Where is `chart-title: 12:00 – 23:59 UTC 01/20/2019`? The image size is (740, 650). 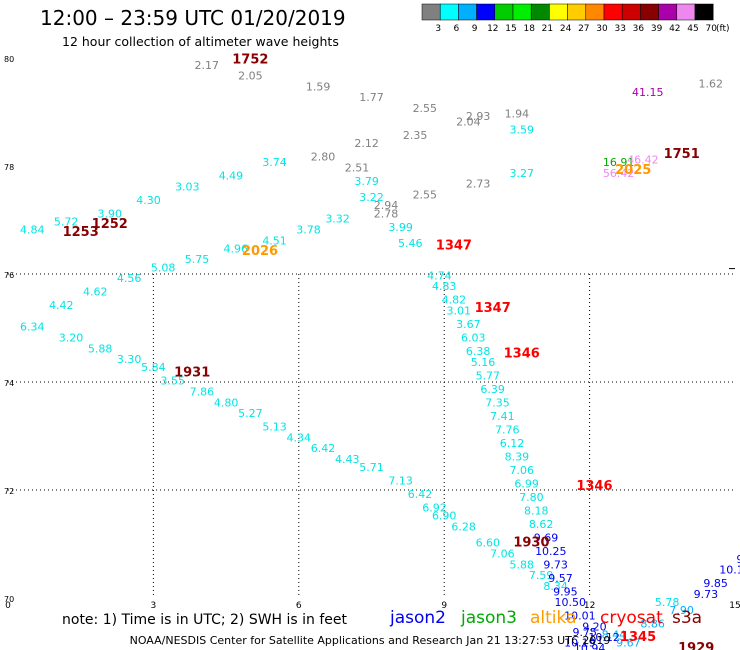
chart-title: 12:00 – 23:59 UTC 01/20/2019 is located at coordinates (193, 18).